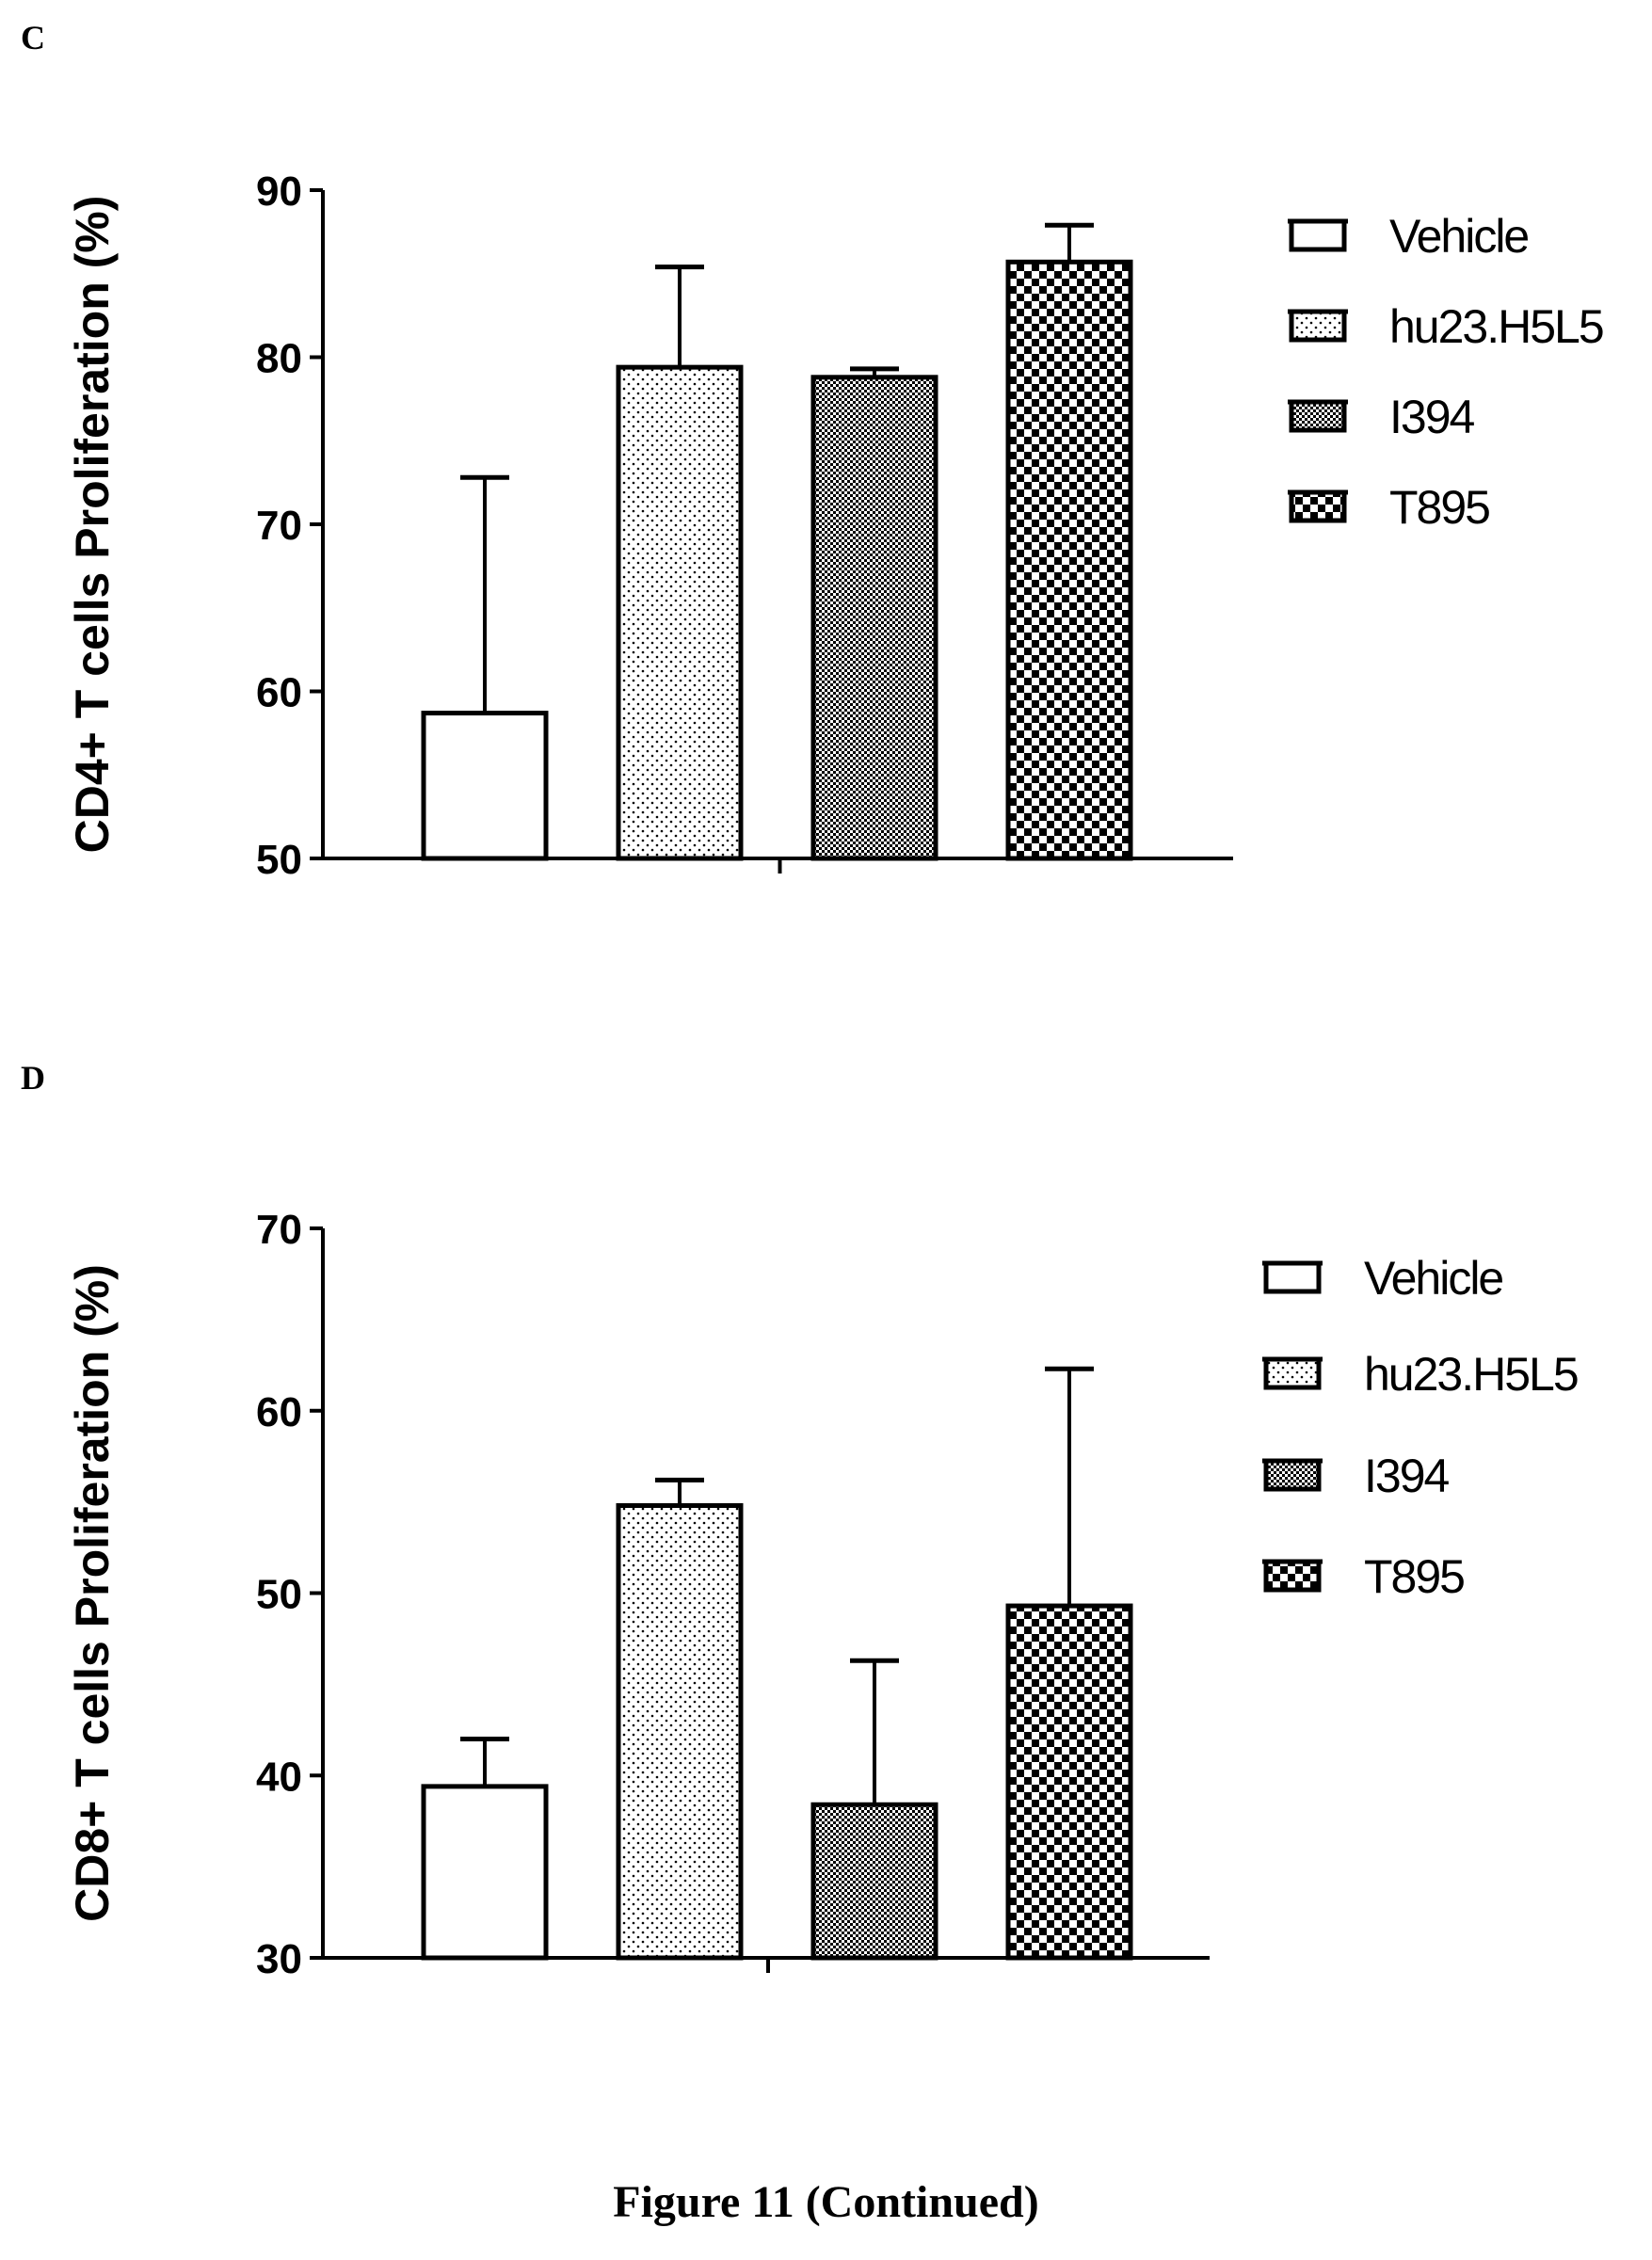 This screenshot has height=2260, width=1652. Describe the element at coordinates (33, 37) in the screenshot. I see `panel-label: C` at that location.